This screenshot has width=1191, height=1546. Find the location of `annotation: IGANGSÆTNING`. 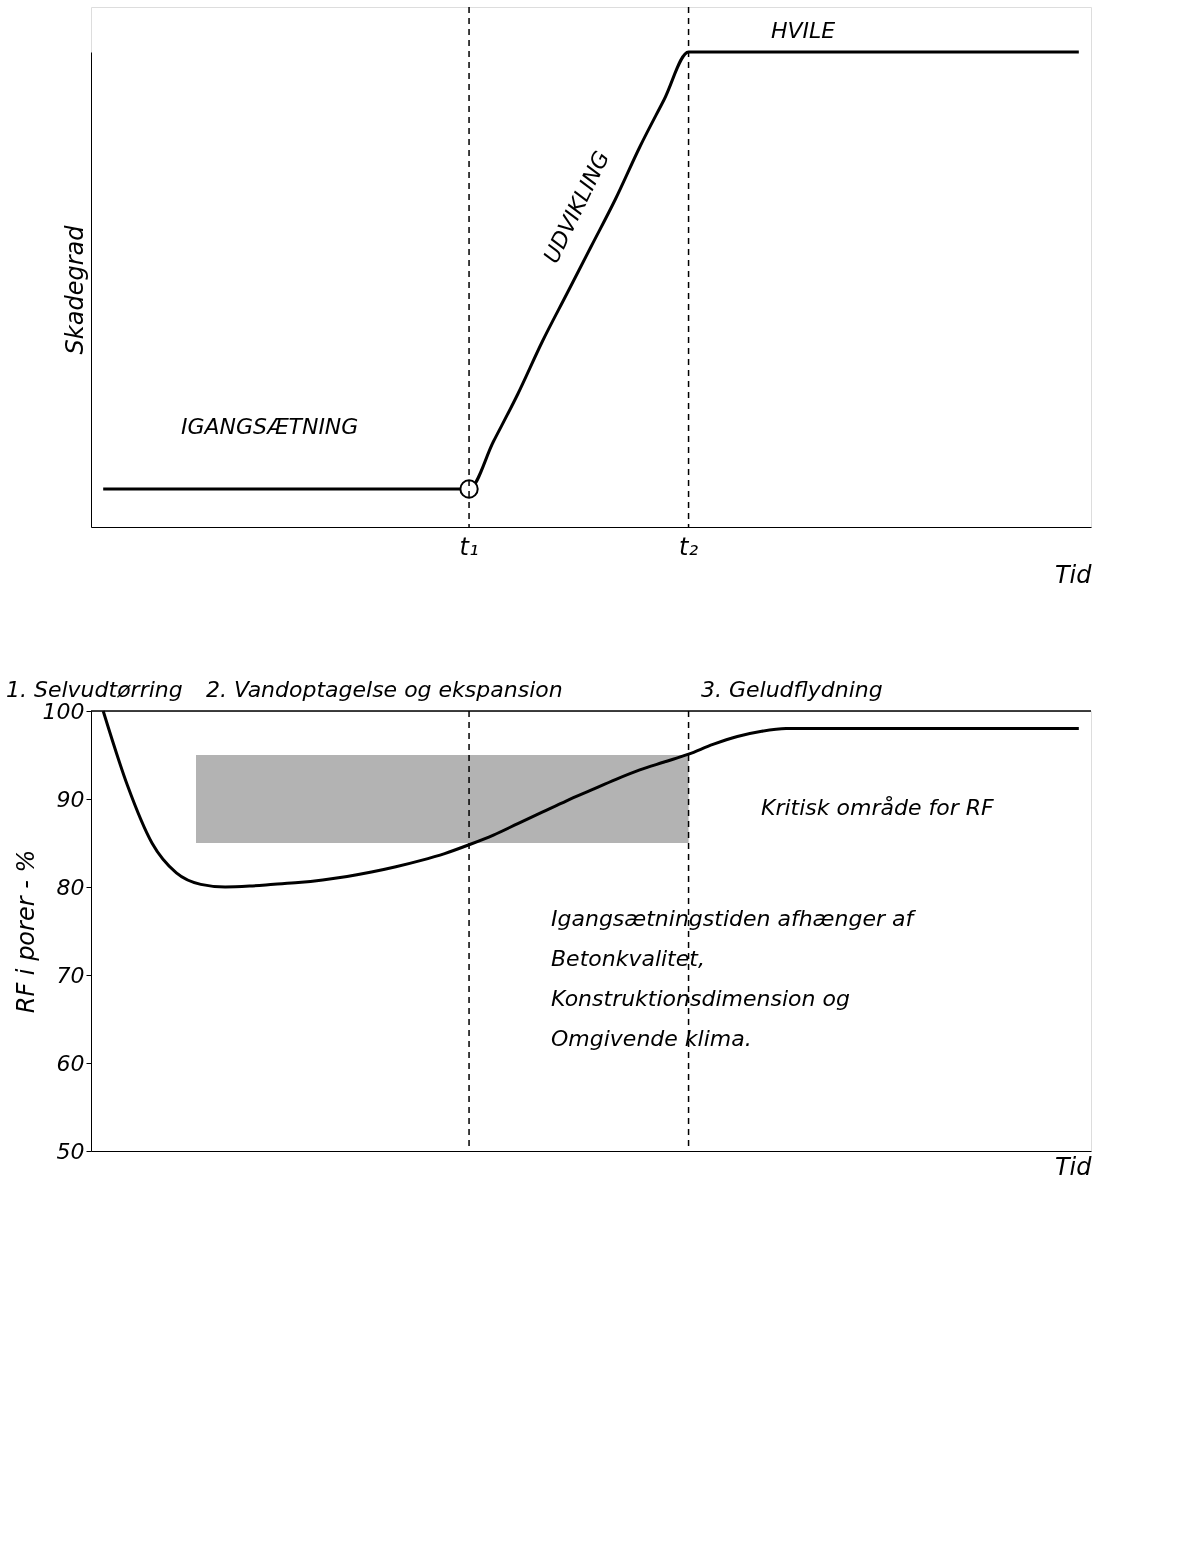

annotation: IGANGSÆTNING is located at coordinates (270, 426).